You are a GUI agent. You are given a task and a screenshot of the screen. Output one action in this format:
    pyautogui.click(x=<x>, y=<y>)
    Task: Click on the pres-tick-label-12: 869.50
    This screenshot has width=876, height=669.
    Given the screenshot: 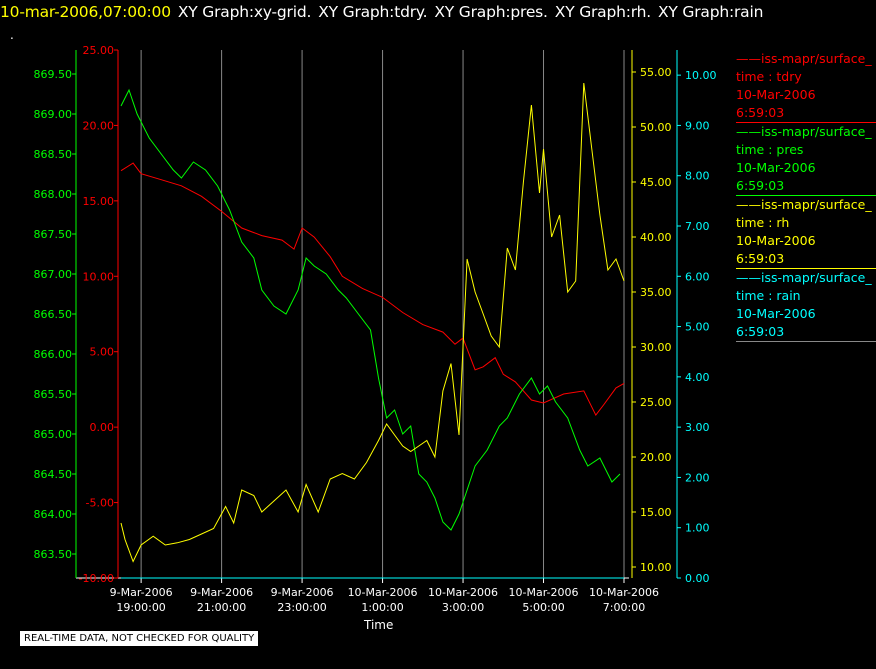 What is the action you would take?
    pyautogui.click(x=53, y=74)
    